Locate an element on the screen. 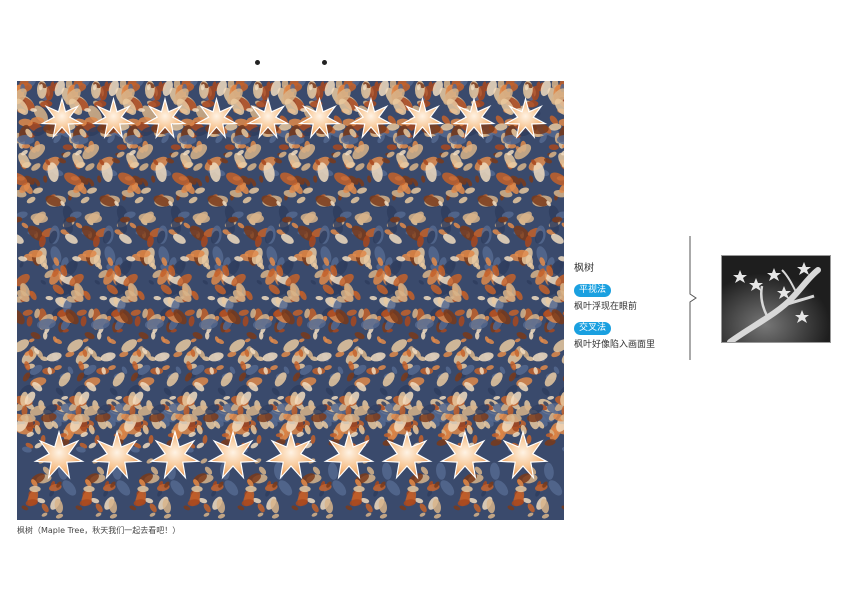 The width and height of the screenshot is (842, 596). alignment-dot-left is located at coordinates (257, 62).